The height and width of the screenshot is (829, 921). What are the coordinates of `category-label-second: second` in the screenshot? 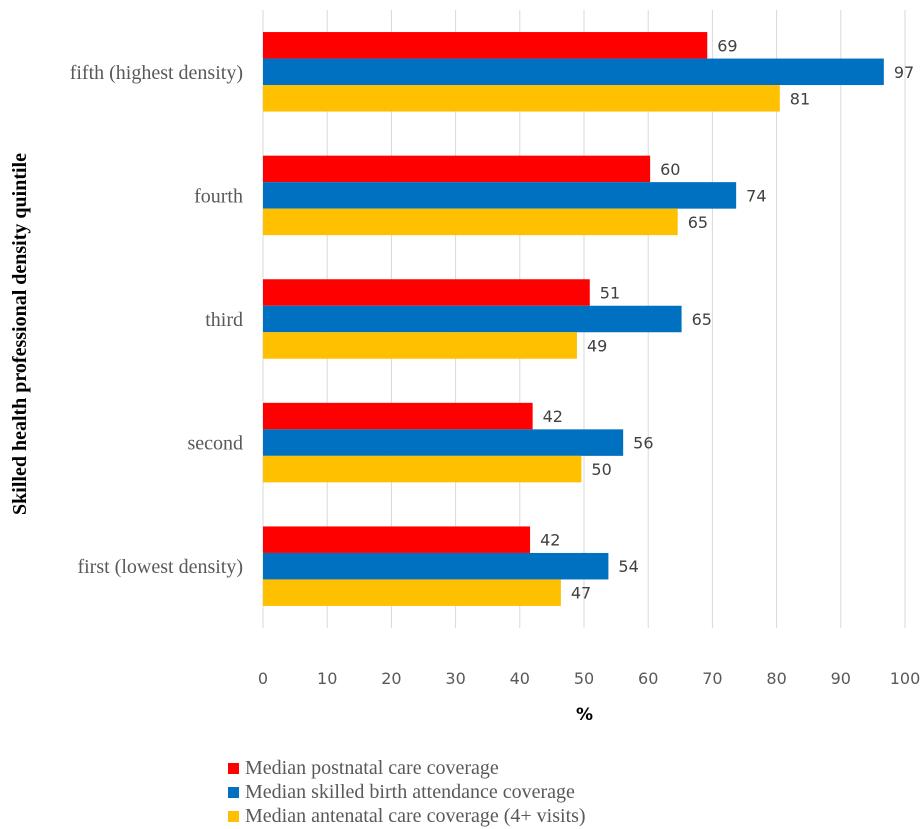 It's located at (215, 444).